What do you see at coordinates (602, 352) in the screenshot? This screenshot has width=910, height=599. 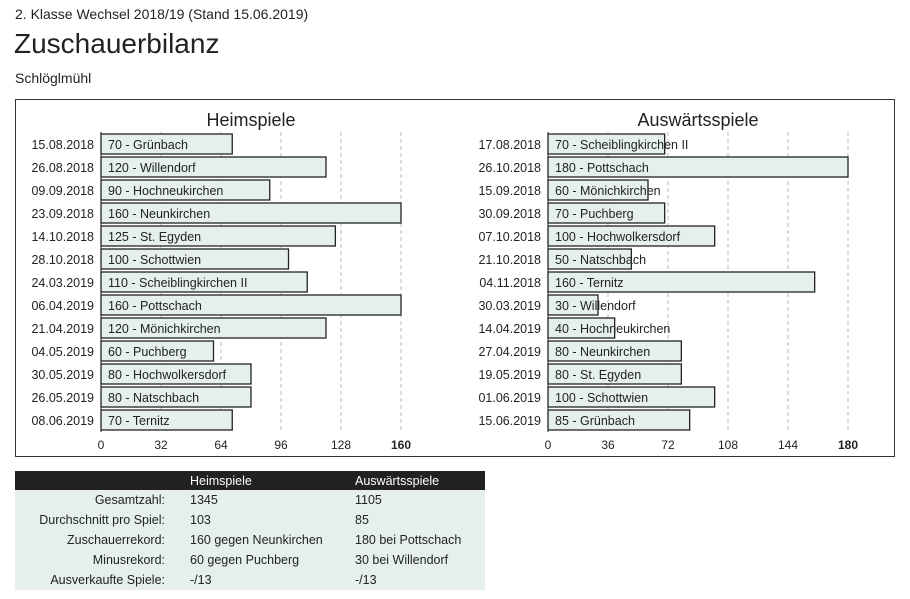 I see `bar-label: 80 - Neunkirchen` at bounding box center [602, 352].